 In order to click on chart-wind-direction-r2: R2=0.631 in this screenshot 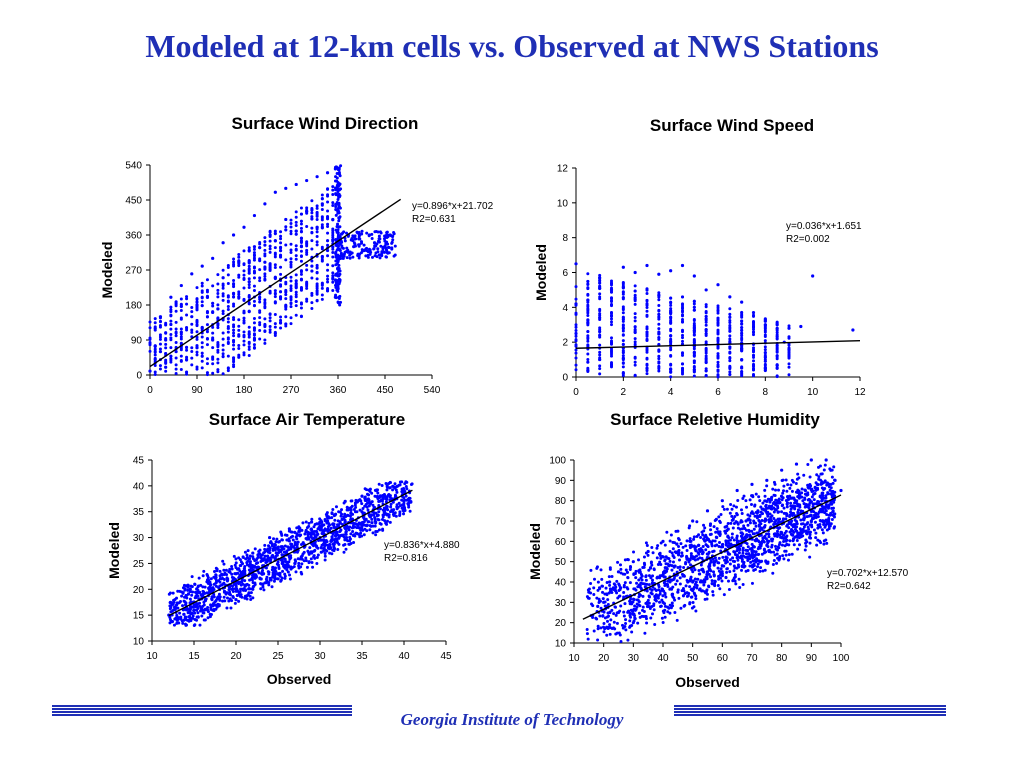, I will do `click(434, 219)`.